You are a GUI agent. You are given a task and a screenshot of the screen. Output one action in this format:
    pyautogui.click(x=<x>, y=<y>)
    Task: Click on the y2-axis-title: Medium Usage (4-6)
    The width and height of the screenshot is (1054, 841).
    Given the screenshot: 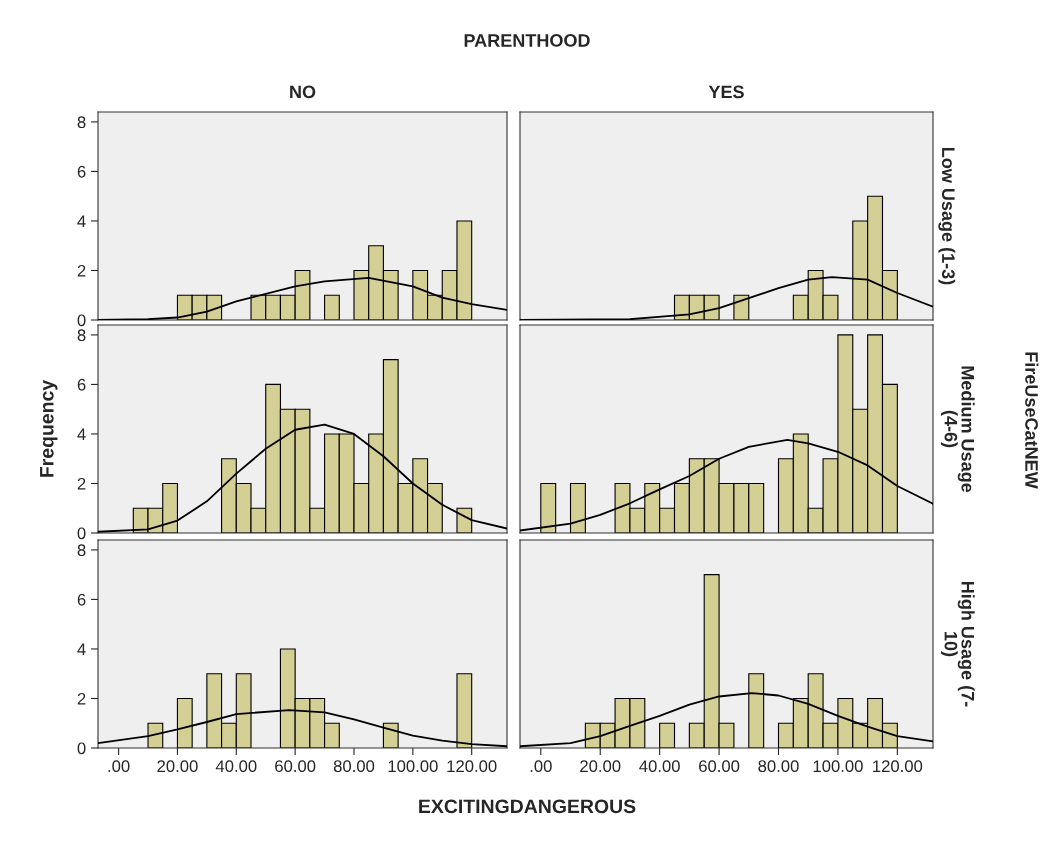 What is the action you would take?
    pyautogui.click(x=957, y=429)
    